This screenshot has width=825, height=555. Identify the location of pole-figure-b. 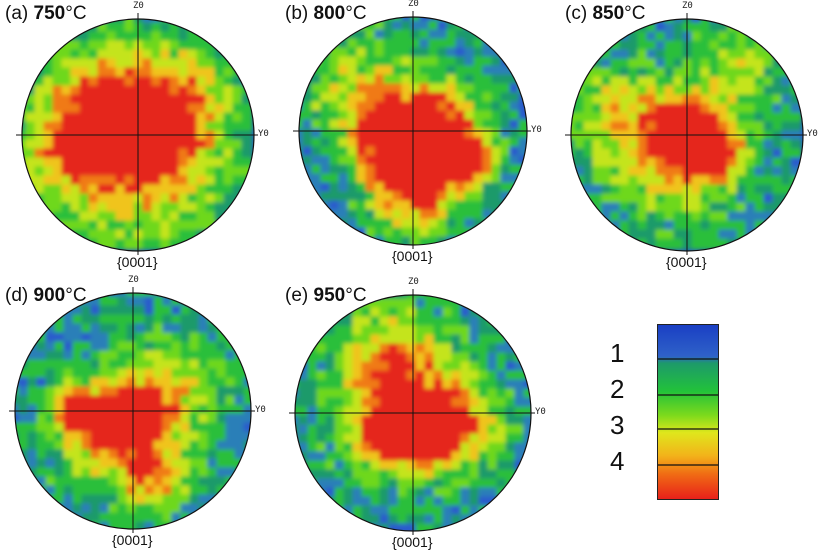
(412, 130).